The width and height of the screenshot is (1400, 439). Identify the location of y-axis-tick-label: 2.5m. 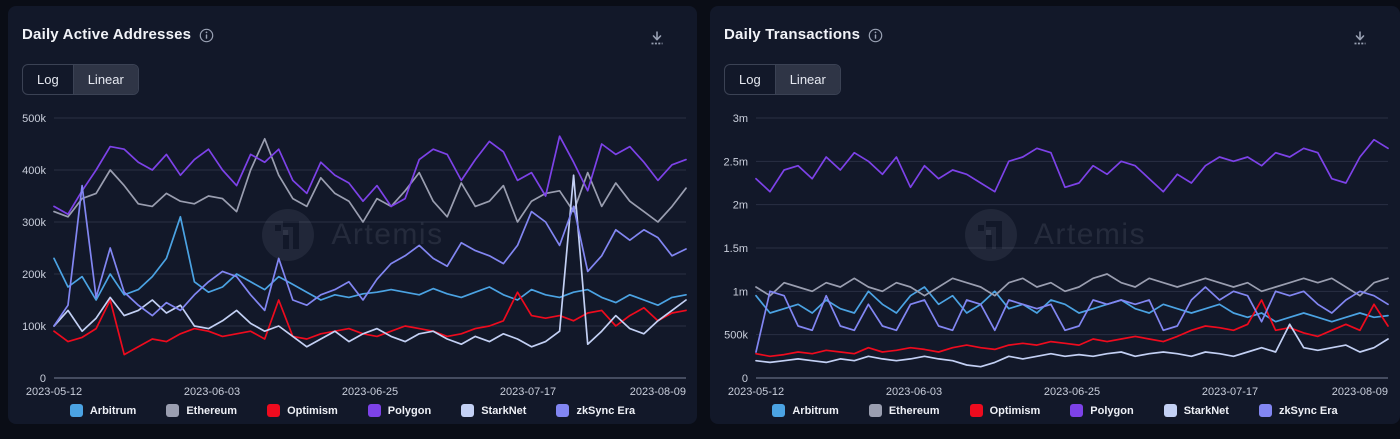
(736, 162).